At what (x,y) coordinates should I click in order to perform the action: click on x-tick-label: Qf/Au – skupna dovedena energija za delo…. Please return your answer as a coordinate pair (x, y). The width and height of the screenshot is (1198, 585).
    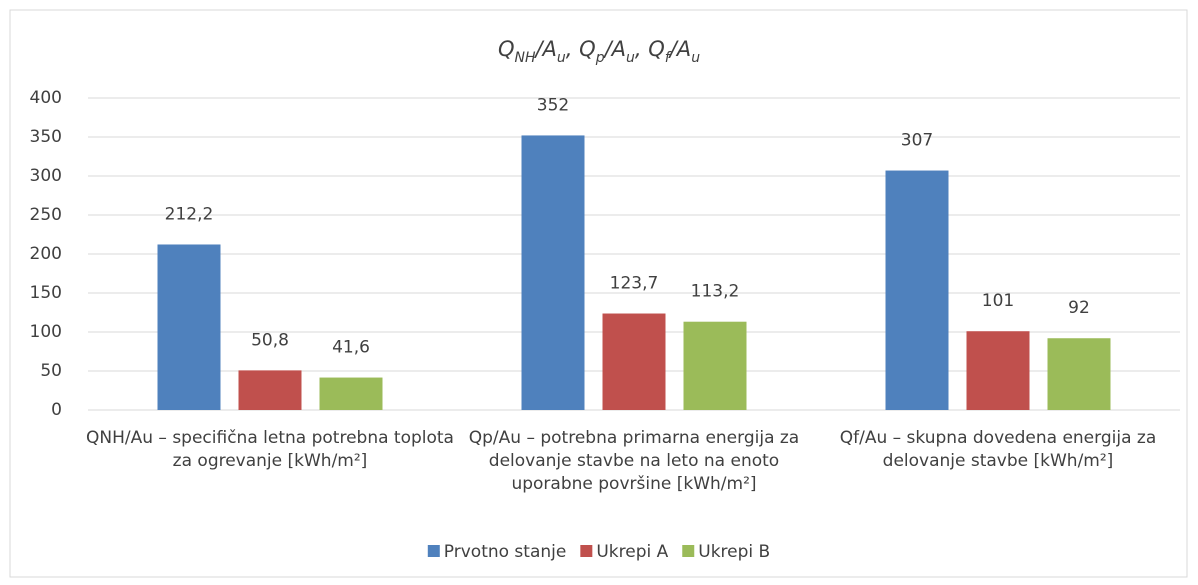
    Looking at the image, I should click on (998, 449).